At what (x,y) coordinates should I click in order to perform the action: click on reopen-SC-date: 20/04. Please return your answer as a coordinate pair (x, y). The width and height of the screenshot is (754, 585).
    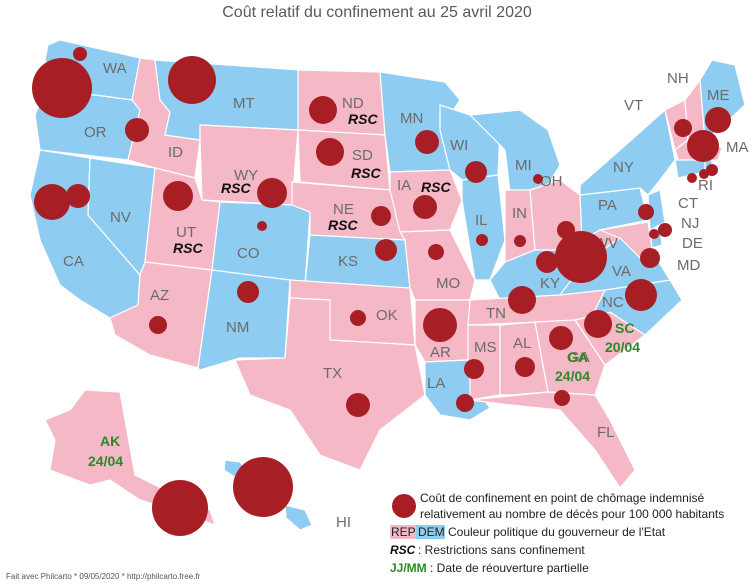
    Looking at the image, I should click on (622, 347).